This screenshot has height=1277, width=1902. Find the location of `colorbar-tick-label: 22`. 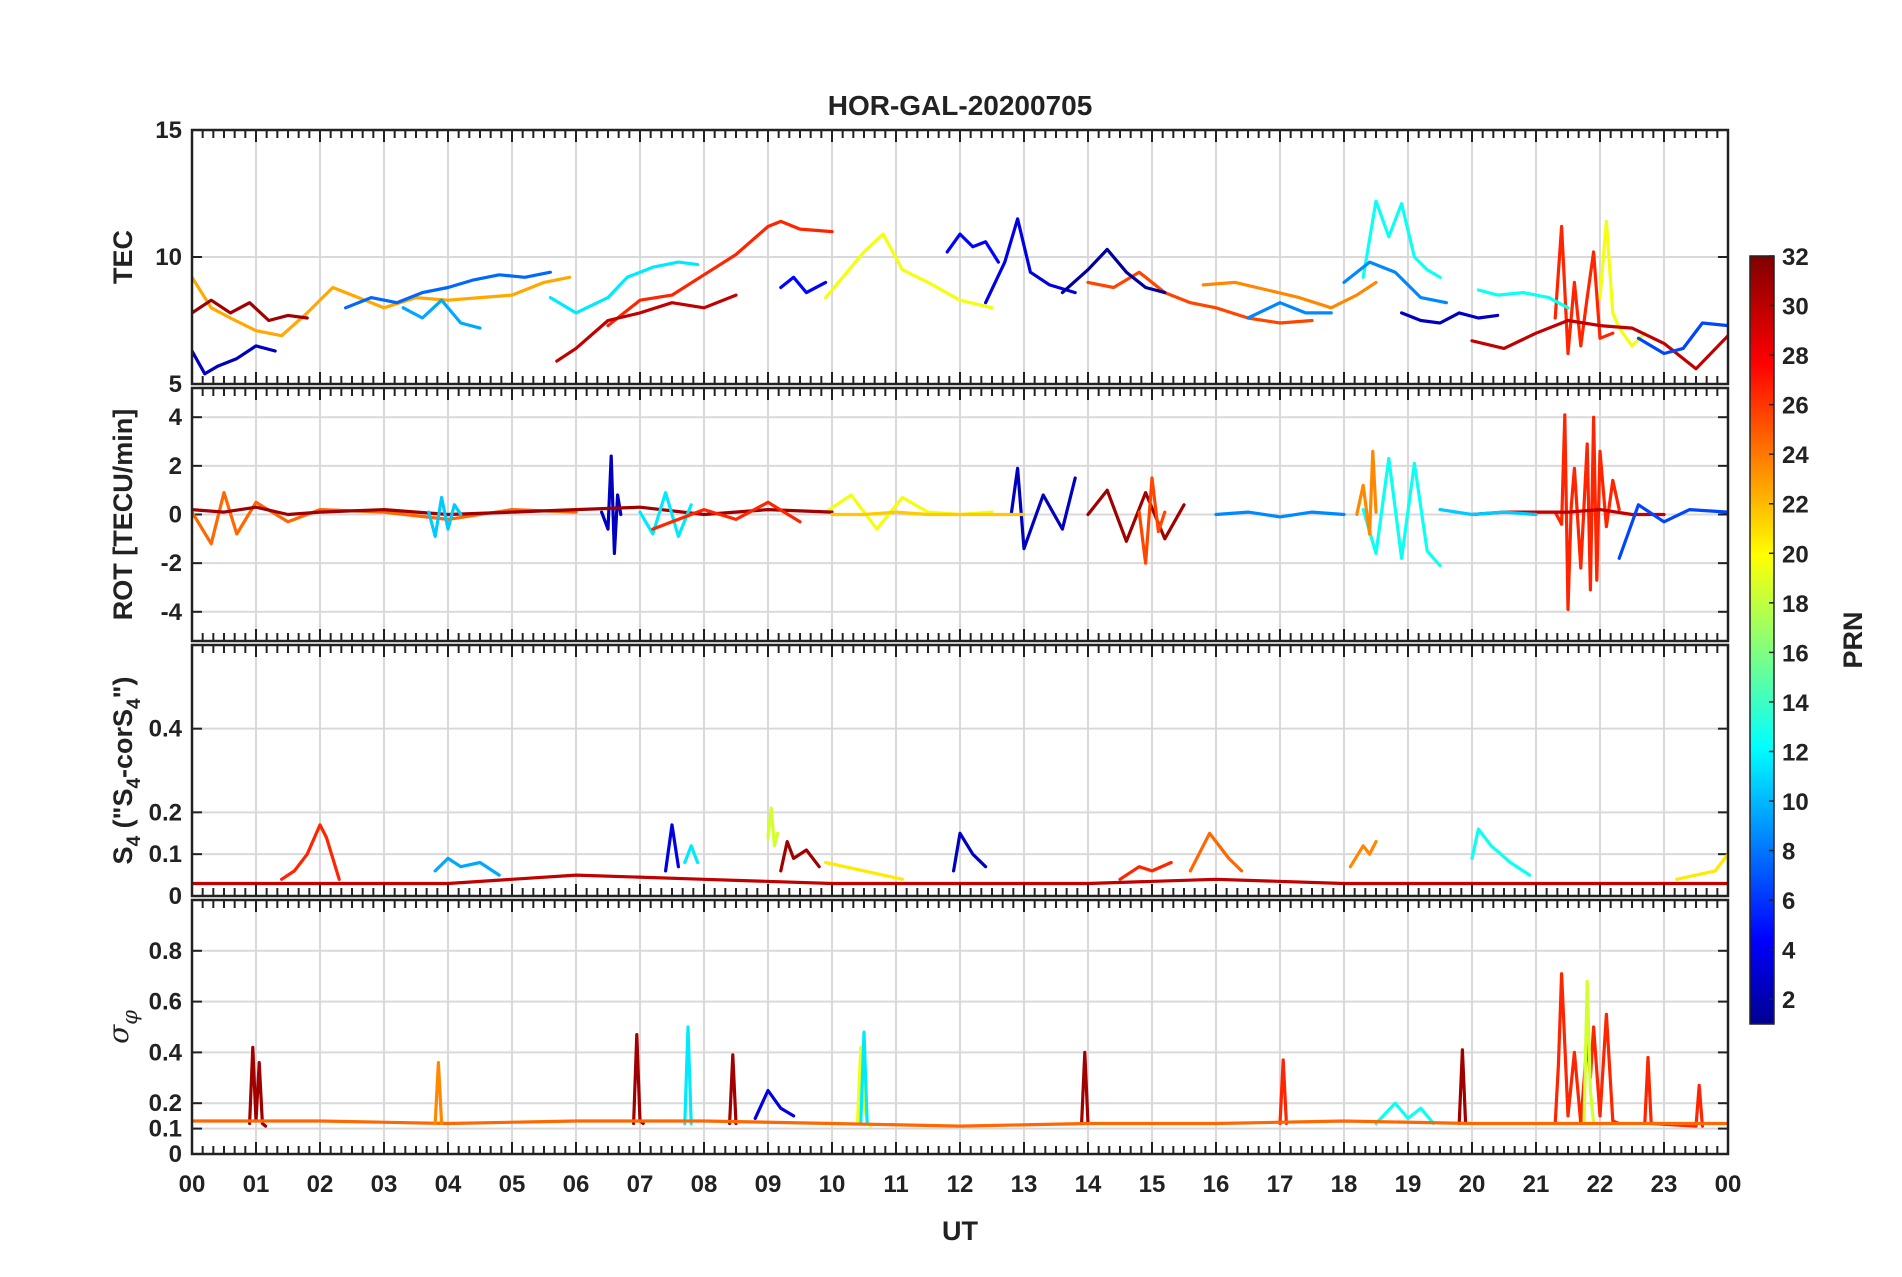

colorbar-tick-label: 22 is located at coordinates (1795, 505).